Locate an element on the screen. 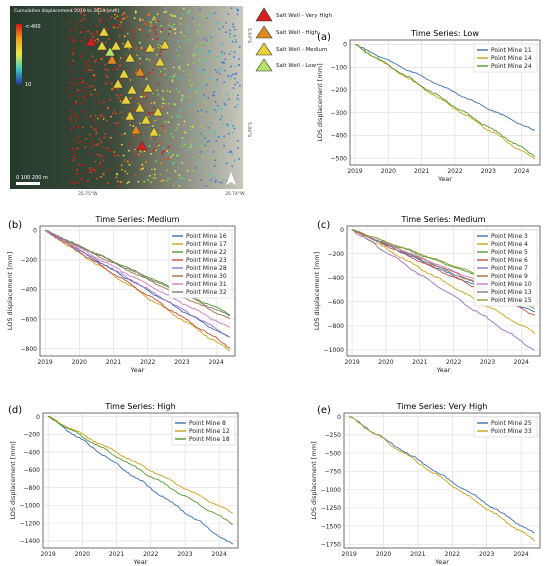 Image resolution: width=550 pixels, height=566 pixels. legend-triangle-high is located at coordinates (264, 32).